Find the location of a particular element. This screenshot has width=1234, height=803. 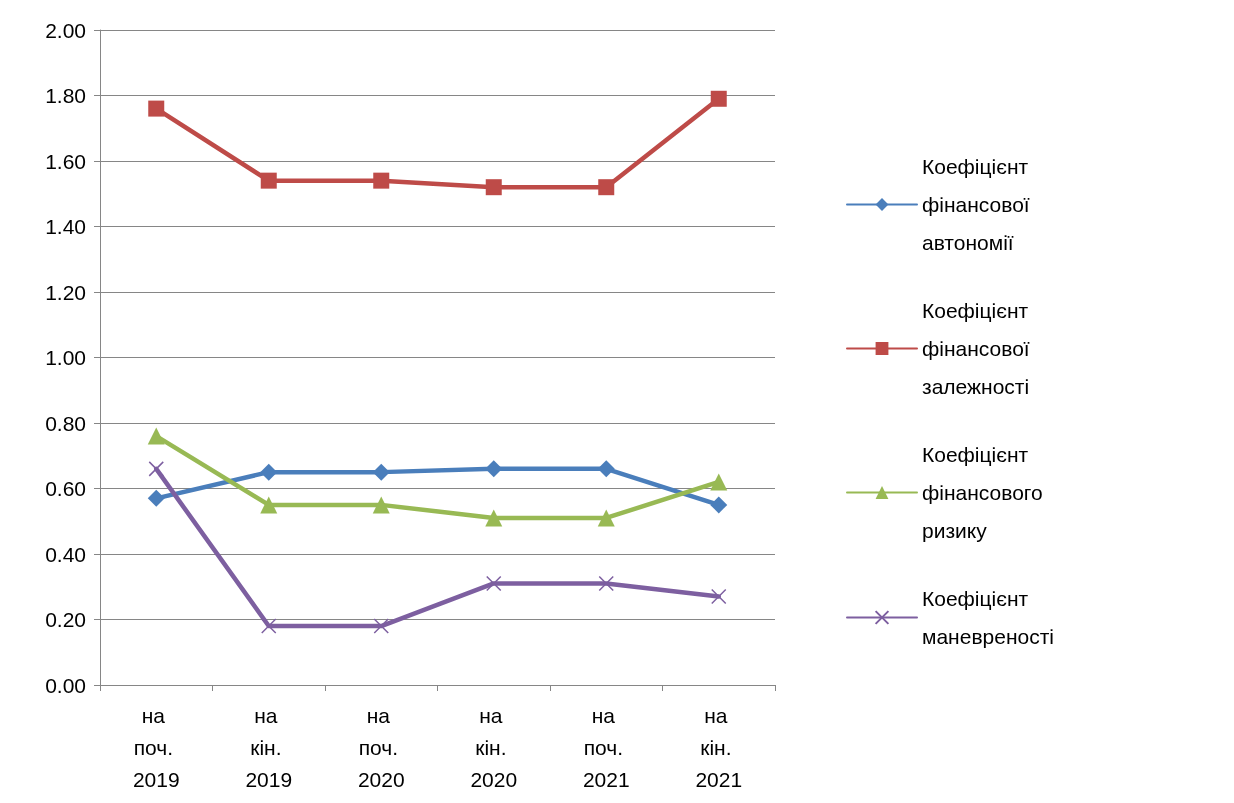

x-tick-label: на поч. 2021 is located at coordinates (606, 747).